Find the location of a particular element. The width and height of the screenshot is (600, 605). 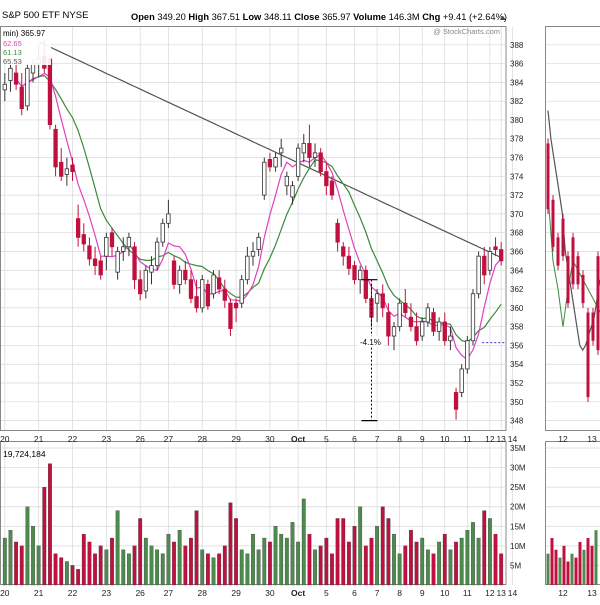

price-tick-label: 372 is located at coordinates (517, 195).